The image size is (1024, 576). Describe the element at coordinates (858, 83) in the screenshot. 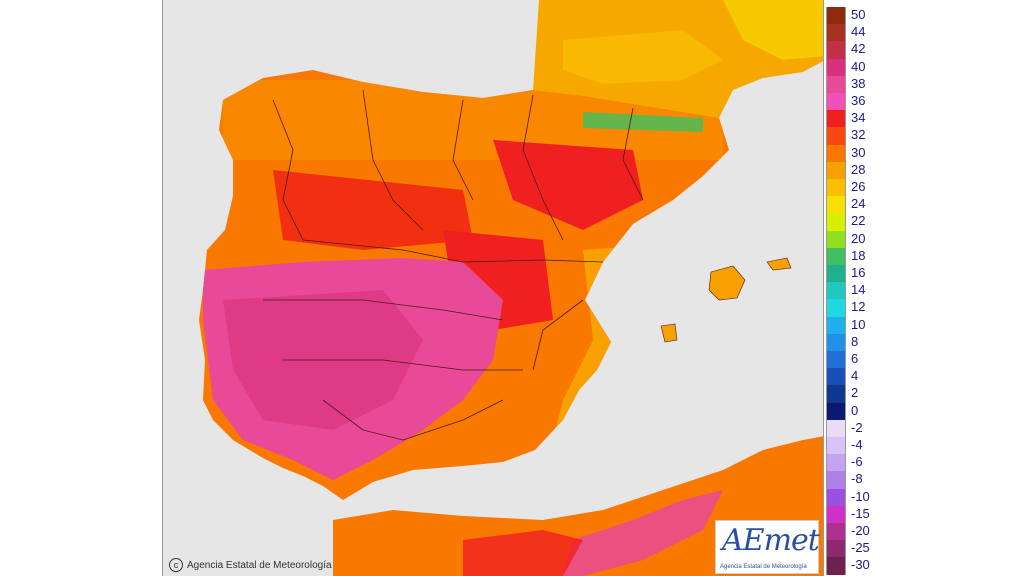

I see `legend-label: 38` at that location.